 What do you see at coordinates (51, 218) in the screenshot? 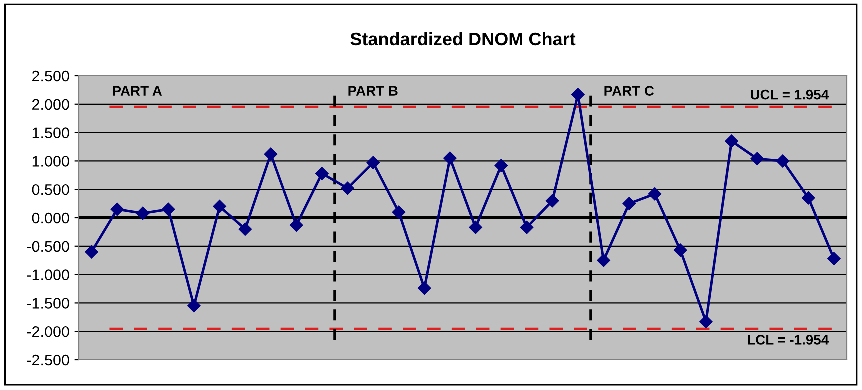
I see `y-tick-label: 0.000` at bounding box center [51, 218].